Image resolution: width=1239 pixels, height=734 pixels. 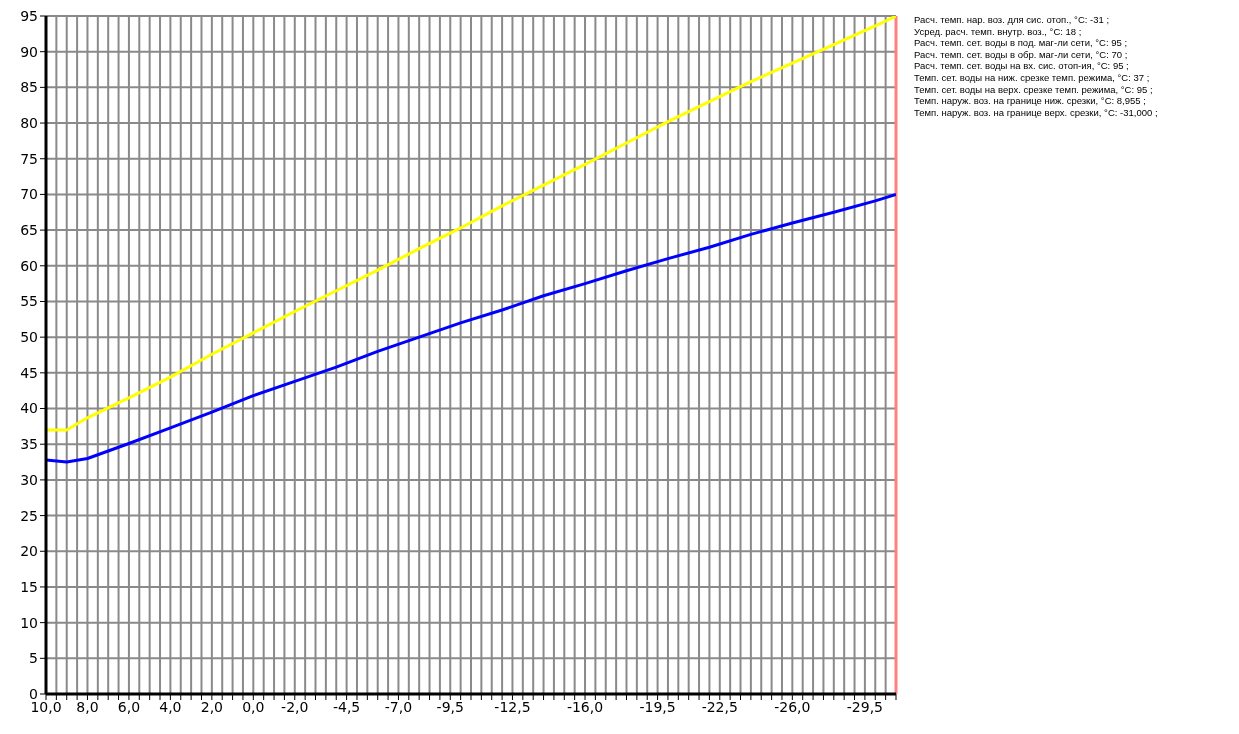 I want to click on x-tick-label: 8,0, so click(x=87, y=706).